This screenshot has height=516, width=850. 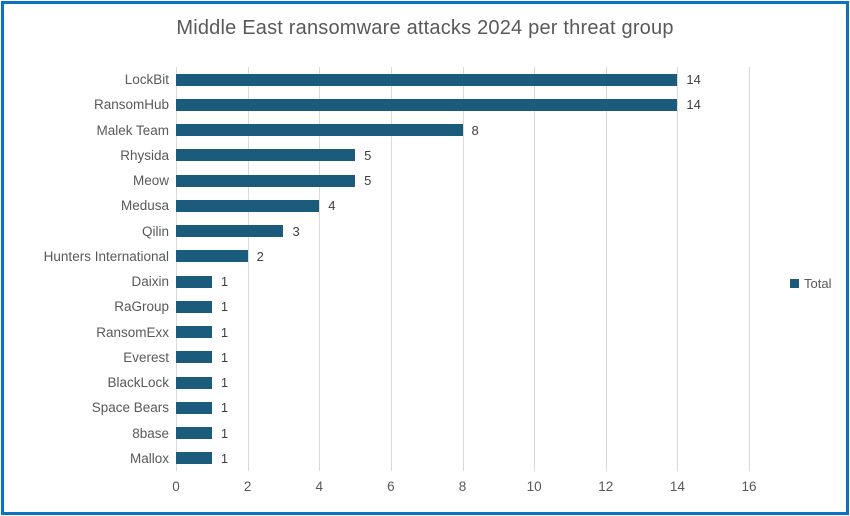 What do you see at coordinates (475, 130) in the screenshot?
I see `value-label: 8` at bounding box center [475, 130].